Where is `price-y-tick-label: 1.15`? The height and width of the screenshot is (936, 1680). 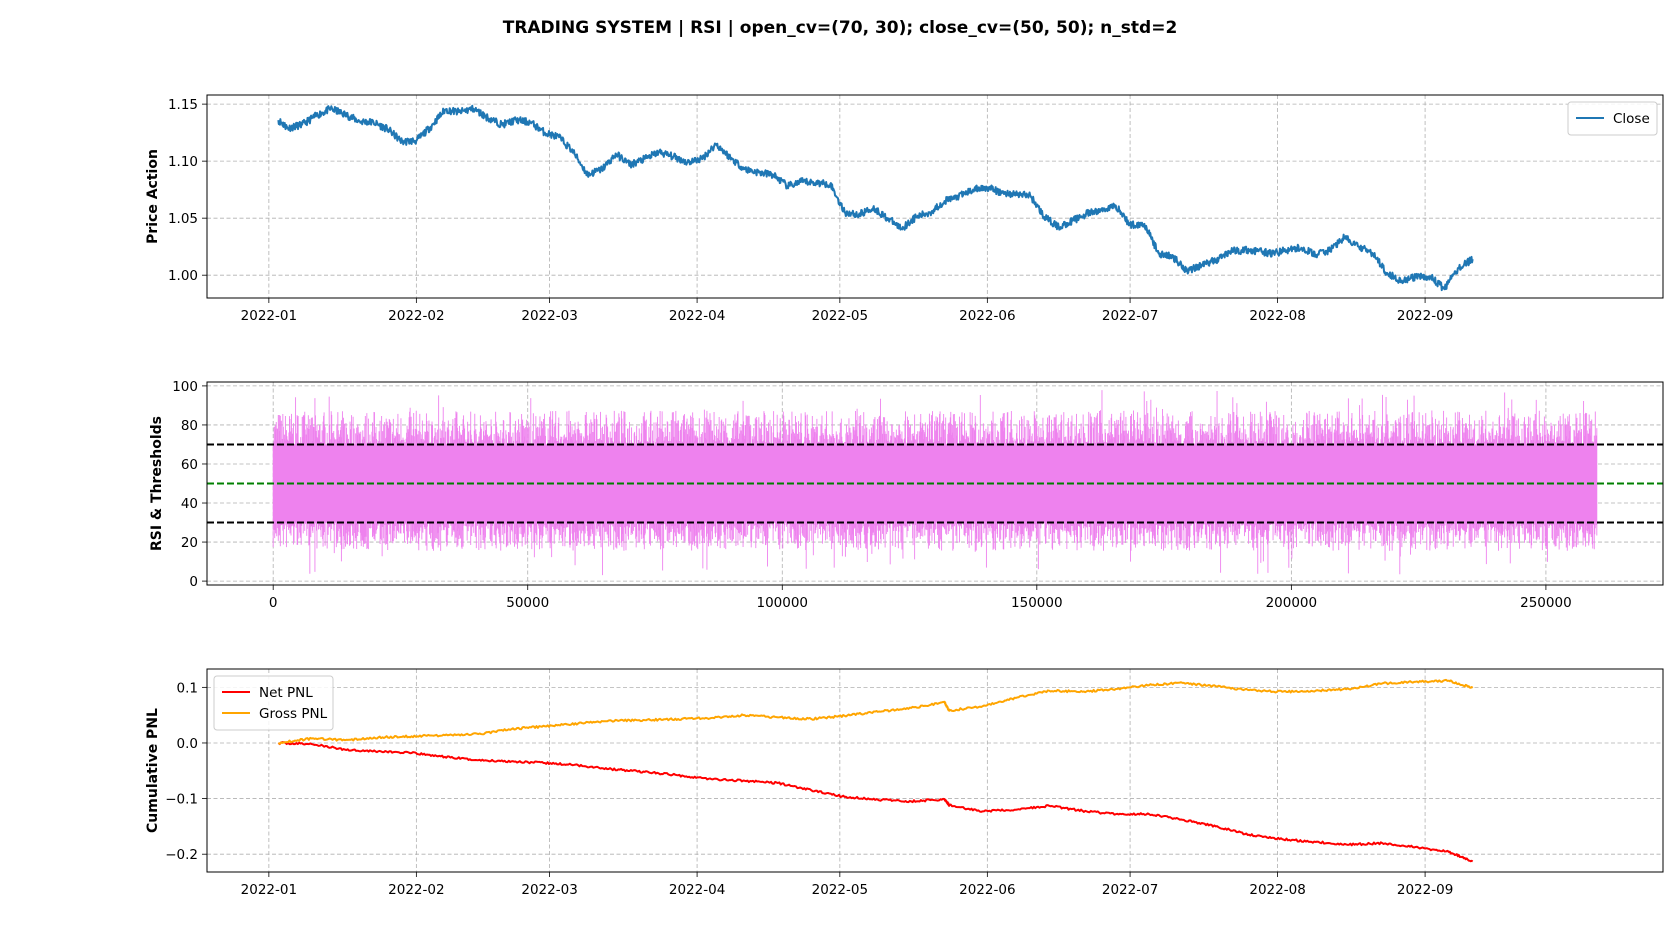 price-y-tick-label: 1.15 is located at coordinates (183, 105).